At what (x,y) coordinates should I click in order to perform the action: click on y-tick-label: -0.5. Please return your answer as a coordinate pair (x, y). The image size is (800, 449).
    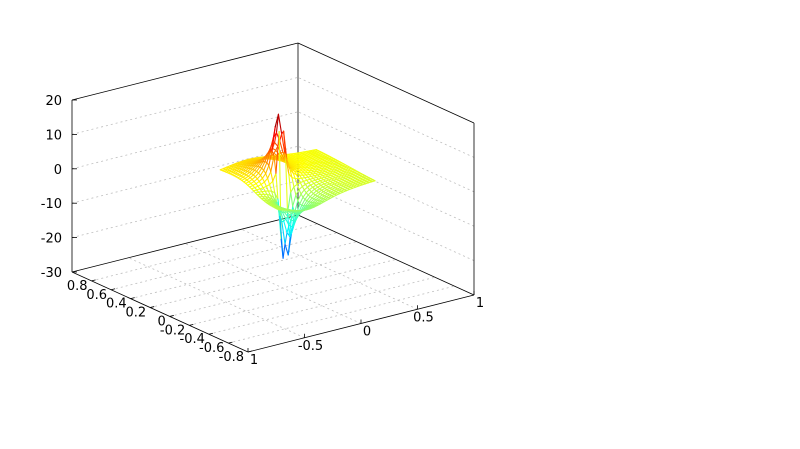
    Looking at the image, I should click on (310, 346).